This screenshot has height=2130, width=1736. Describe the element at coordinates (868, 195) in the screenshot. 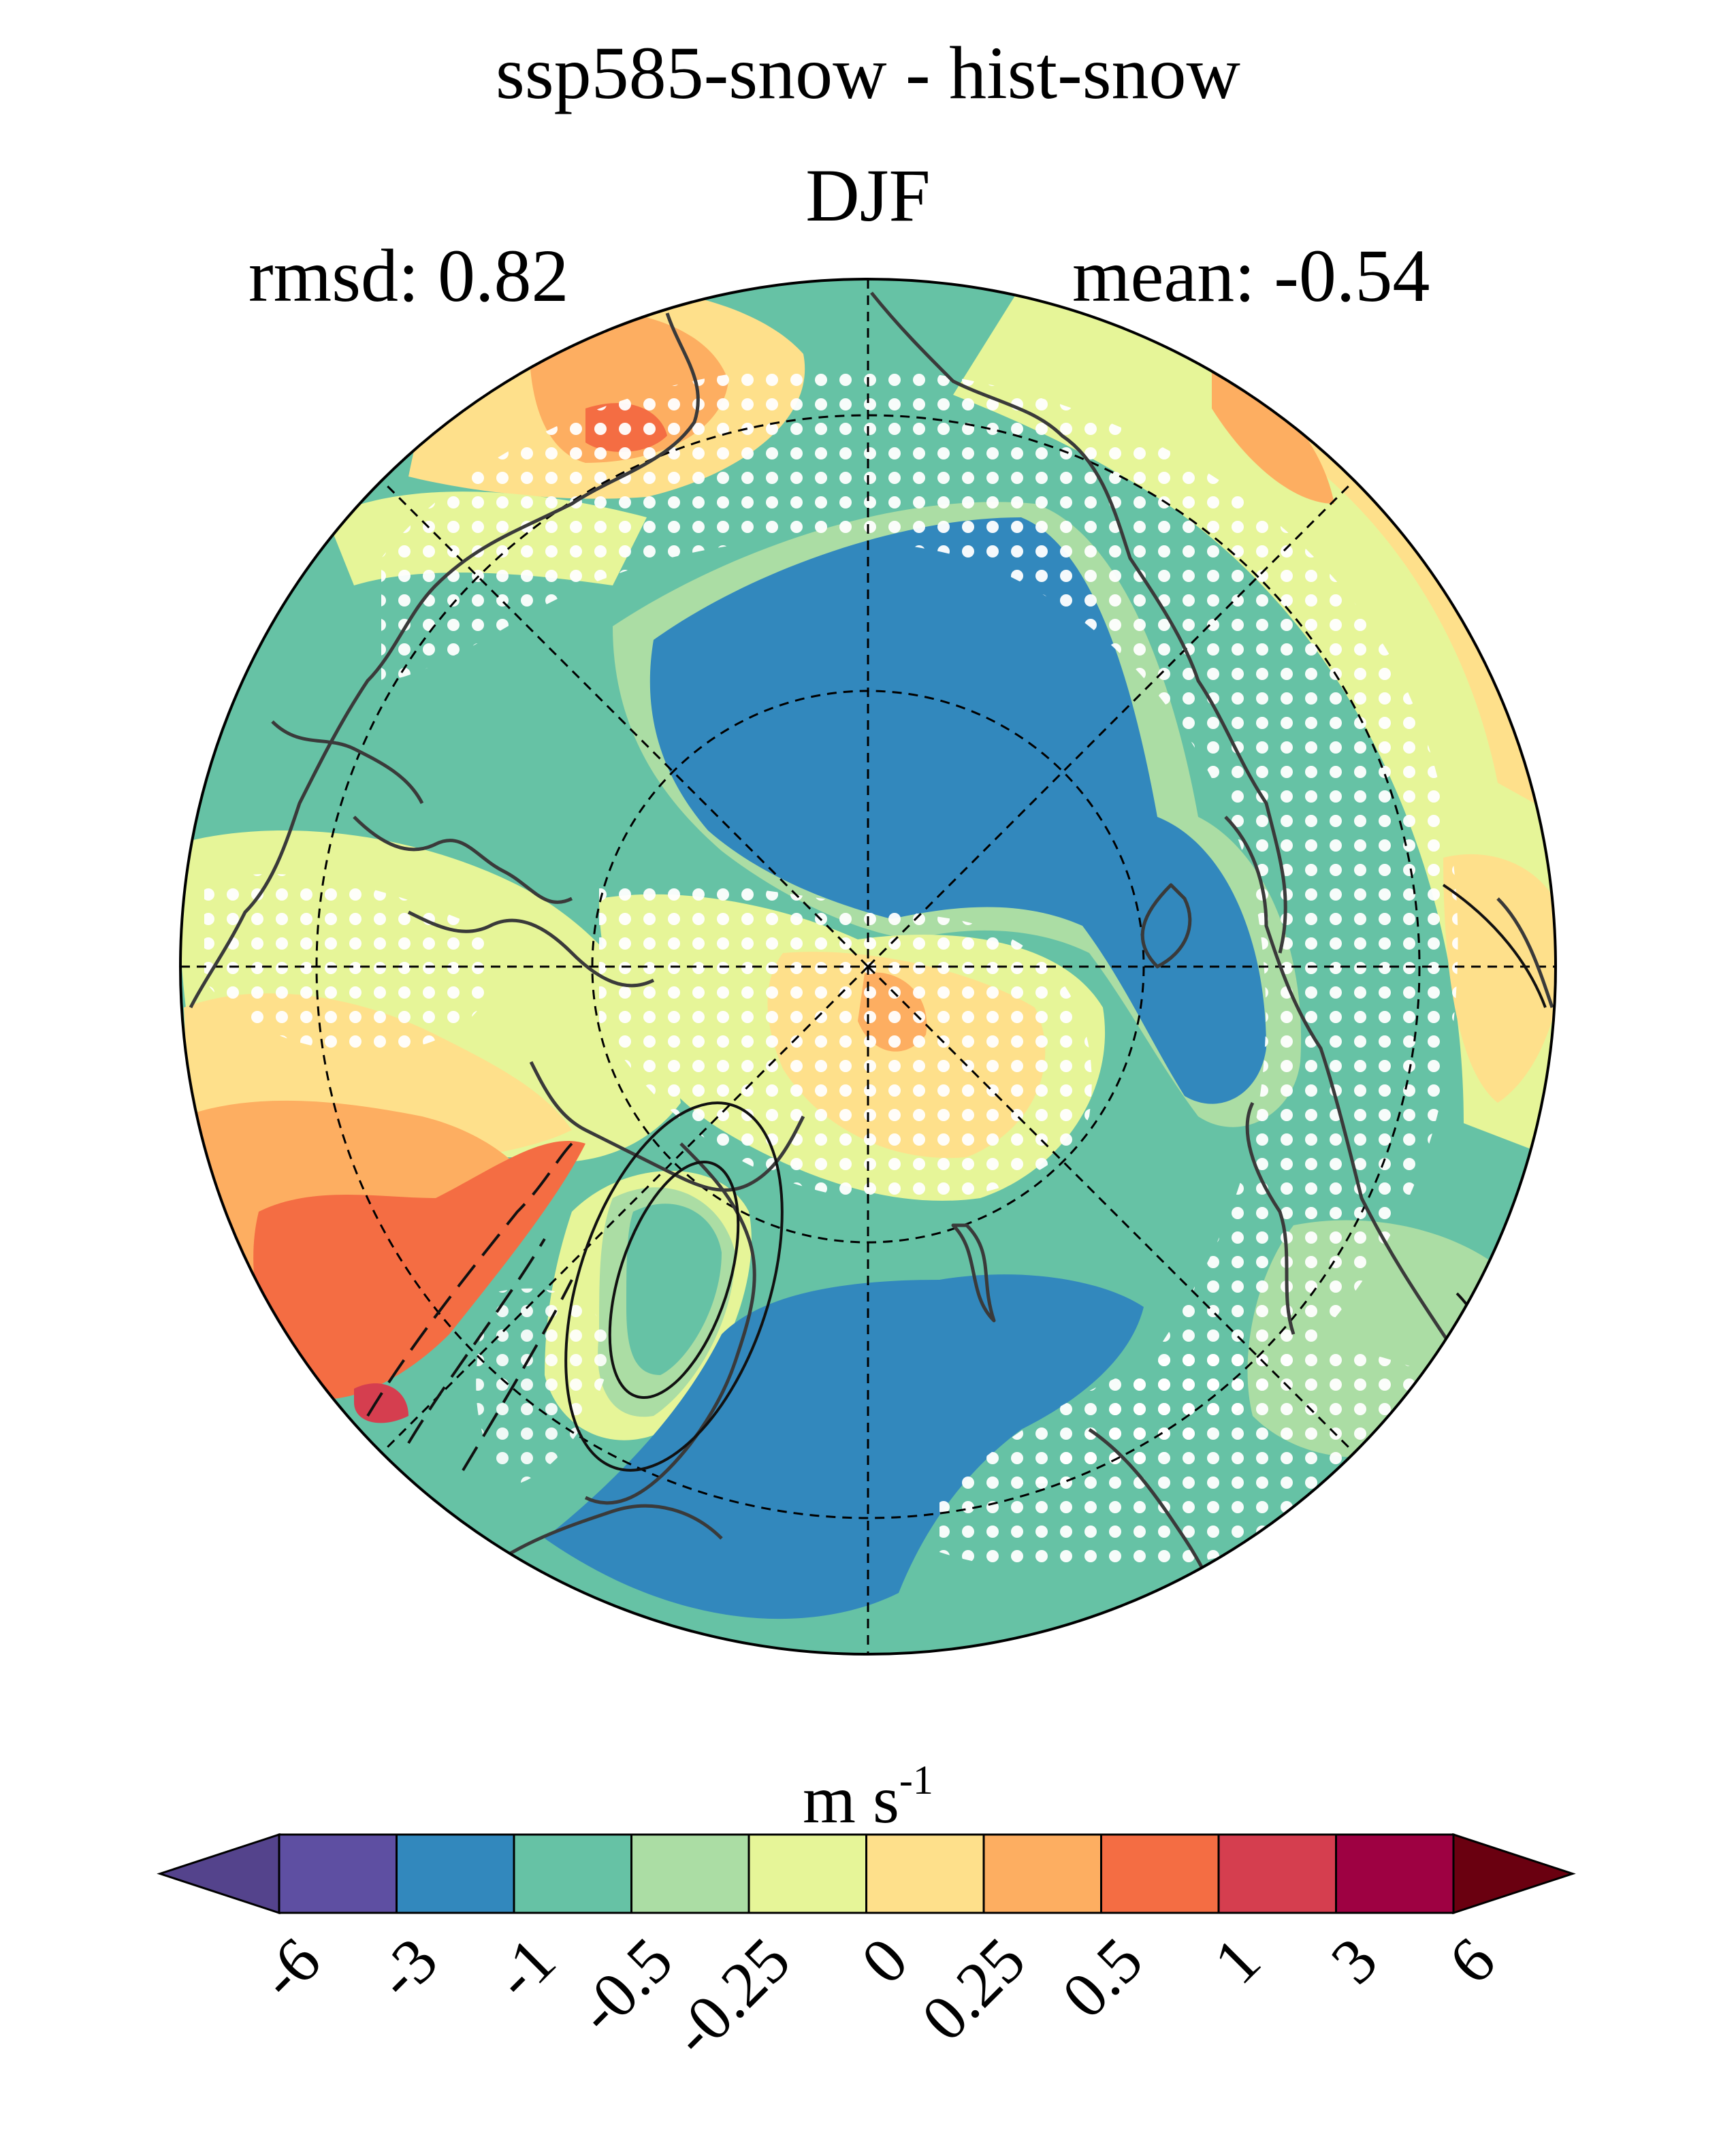

I see `season-label: DJF` at that location.